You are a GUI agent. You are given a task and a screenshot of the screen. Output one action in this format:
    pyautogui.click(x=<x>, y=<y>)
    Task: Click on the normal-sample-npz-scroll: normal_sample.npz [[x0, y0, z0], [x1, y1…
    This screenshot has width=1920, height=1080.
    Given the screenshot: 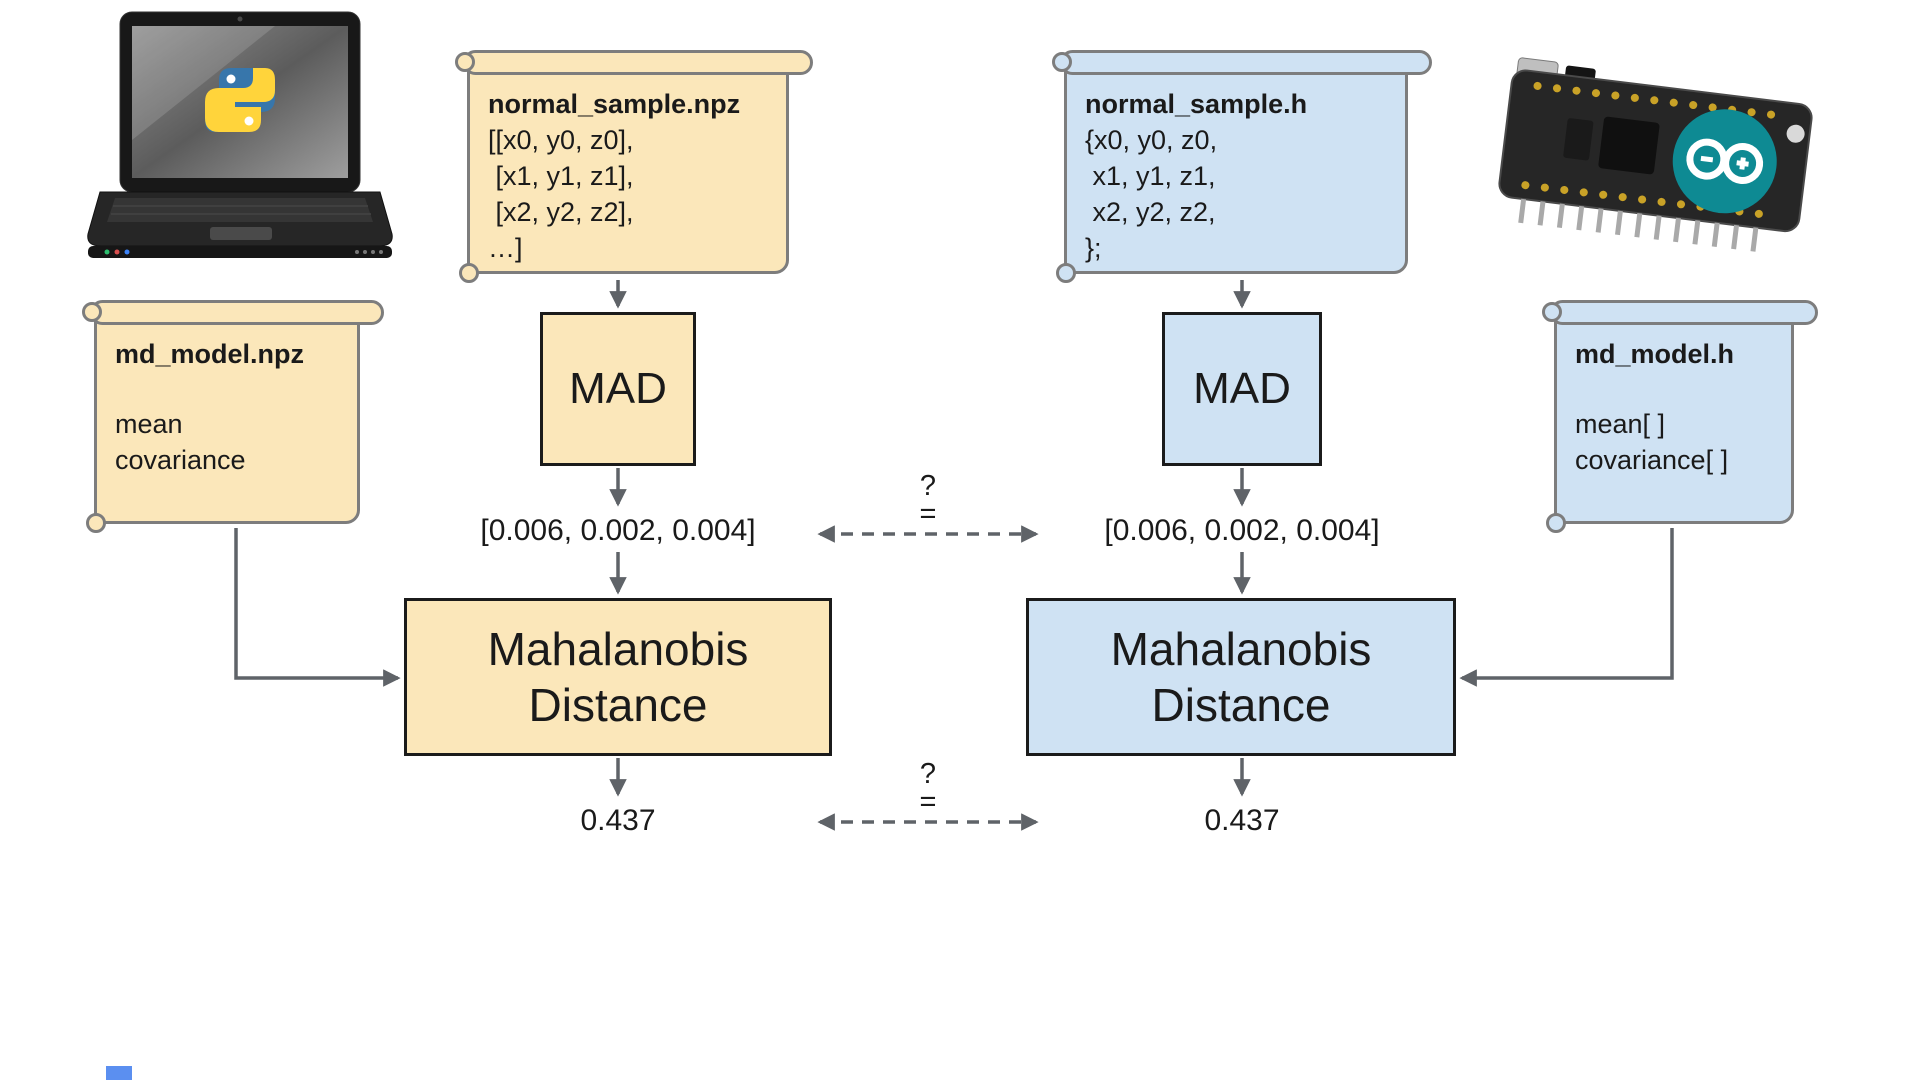 What is the action you would take?
    pyautogui.click(x=634, y=166)
    